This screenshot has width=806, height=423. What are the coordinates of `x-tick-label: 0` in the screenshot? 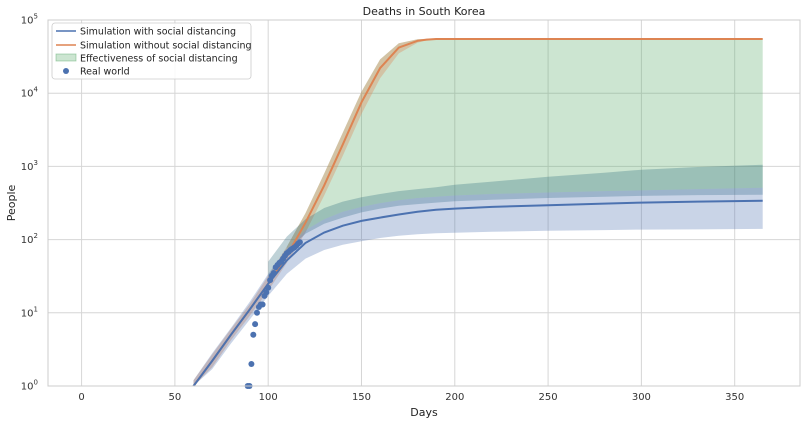 It's located at (81, 397).